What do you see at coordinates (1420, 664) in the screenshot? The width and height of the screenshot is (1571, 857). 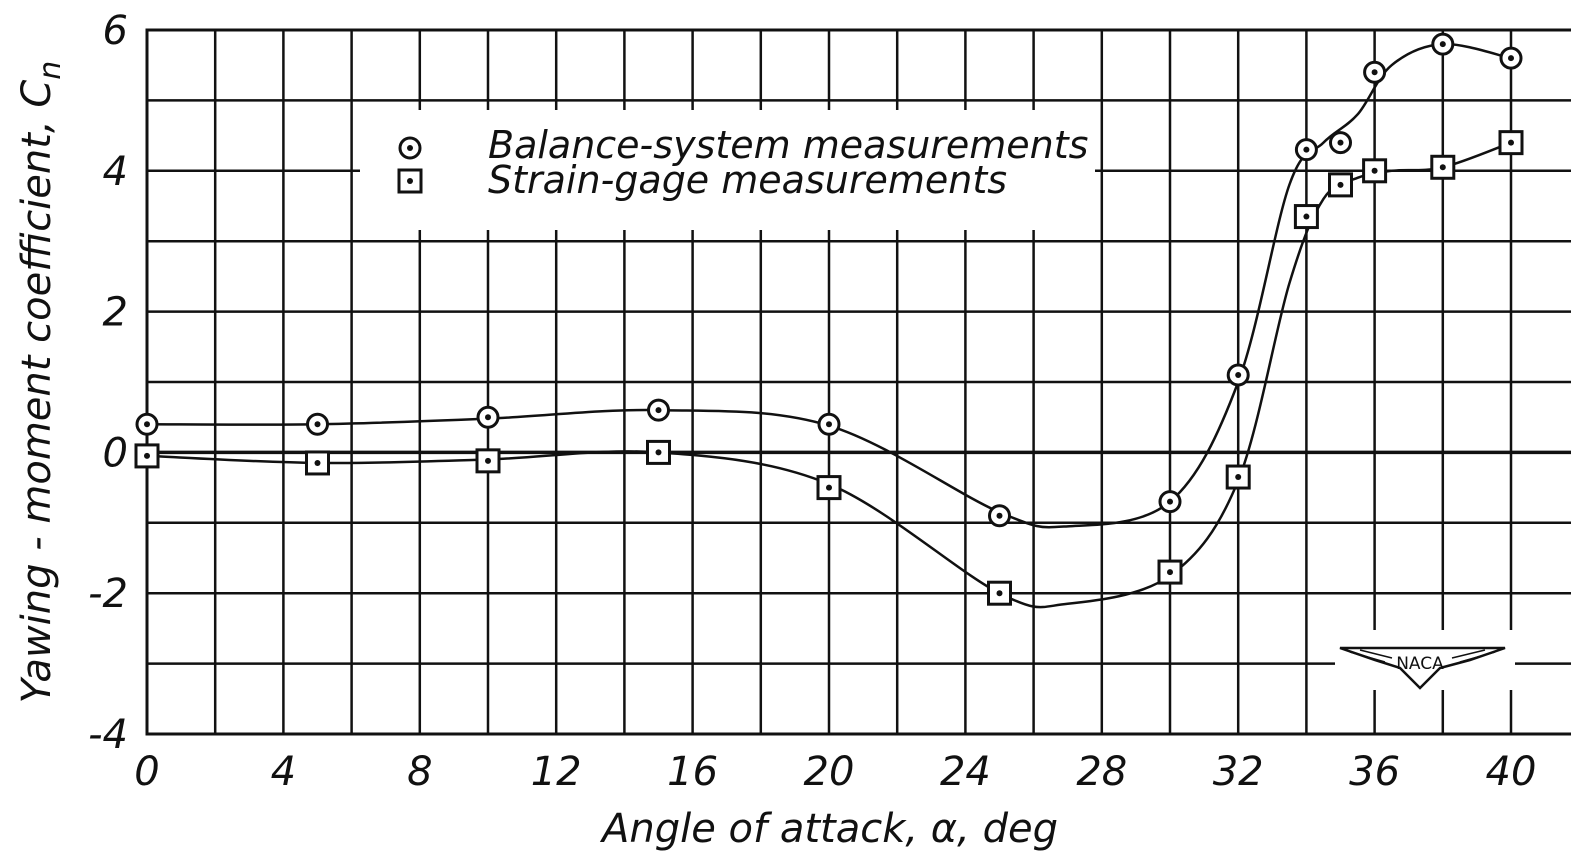 I see `logo-label: NACA` at bounding box center [1420, 664].